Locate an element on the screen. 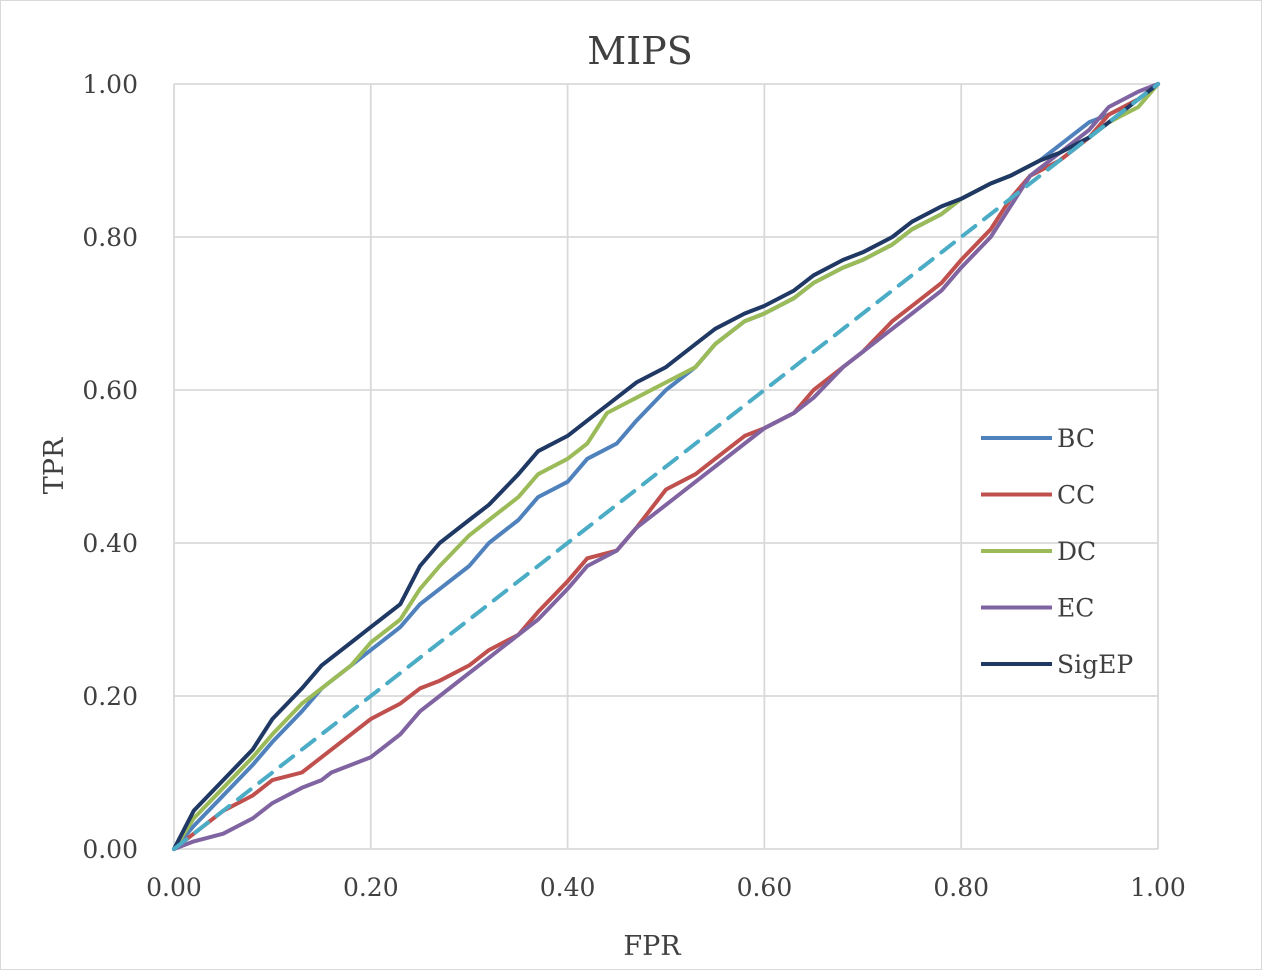 This screenshot has width=1262, height=970. chart-title: MIPS is located at coordinates (640, 51).